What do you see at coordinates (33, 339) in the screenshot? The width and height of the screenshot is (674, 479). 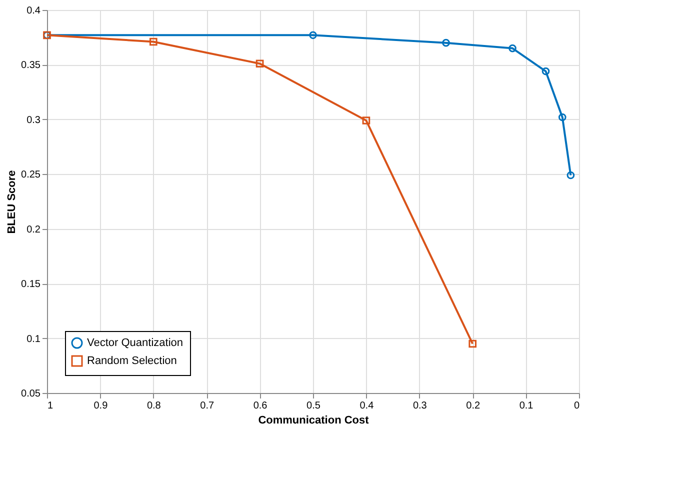 I see `y-tick-label: 0.1` at bounding box center [33, 339].